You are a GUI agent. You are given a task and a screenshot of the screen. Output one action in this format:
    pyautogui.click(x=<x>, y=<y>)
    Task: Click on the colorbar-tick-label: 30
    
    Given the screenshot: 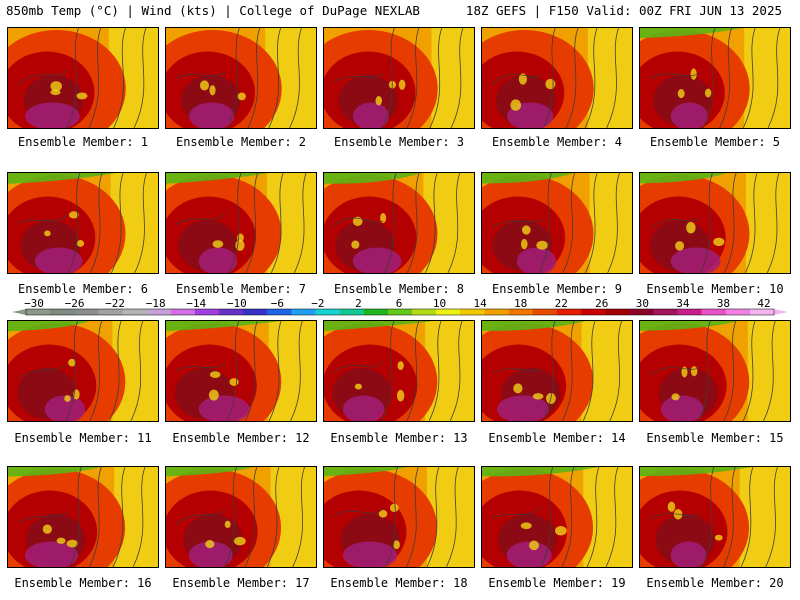 What is the action you would take?
    pyautogui.click(x=642, y=304)
    